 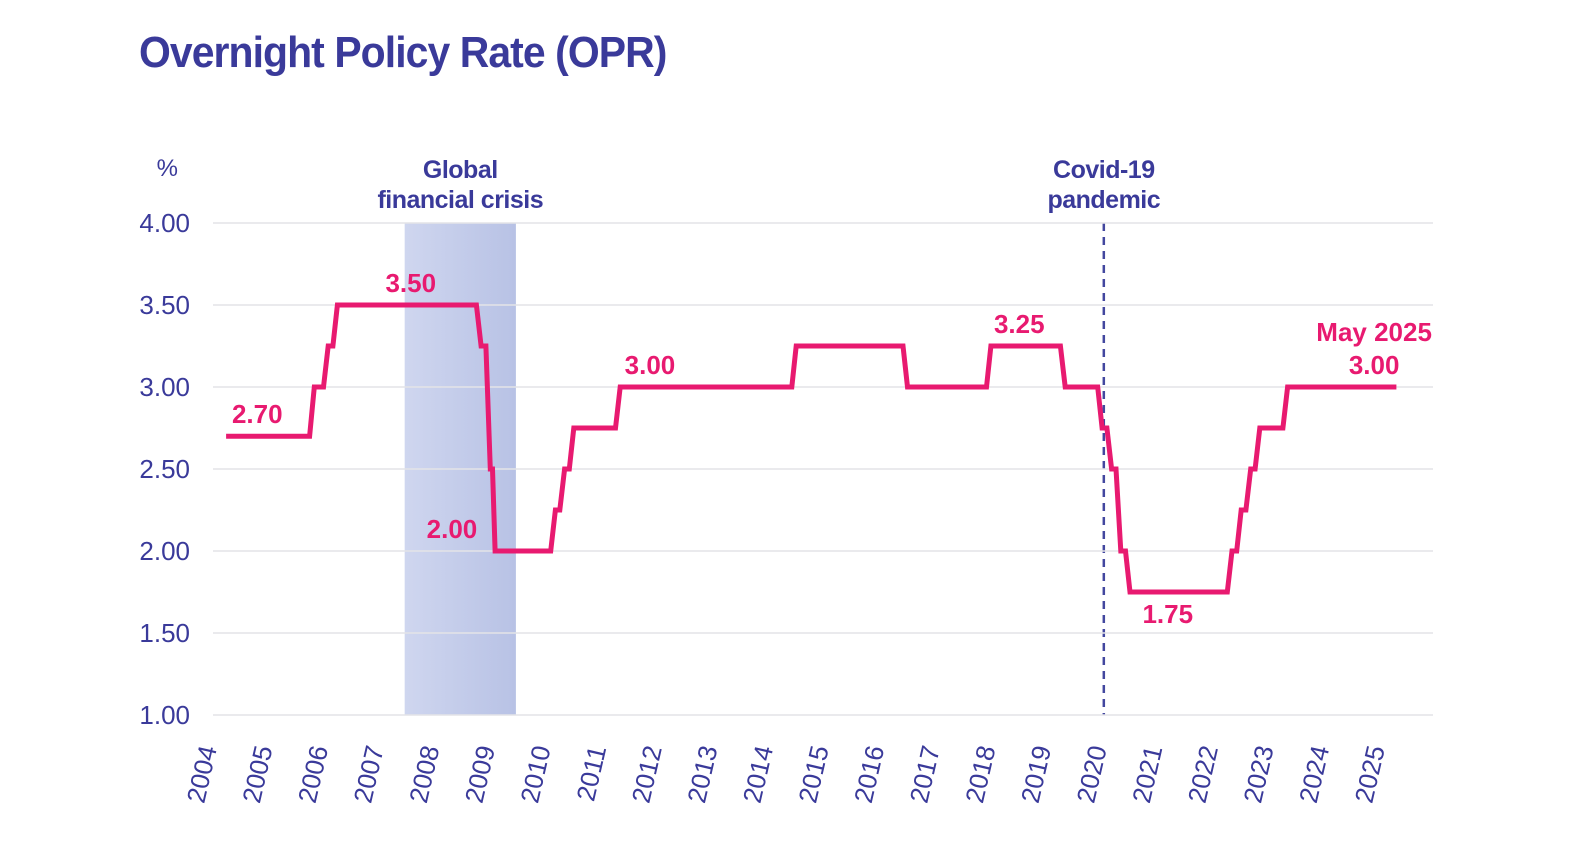 What do you see at coordinates (164, 223) in the screenshot?
I see `y-tick-label: 4.00` at bounding box center [164, 223].